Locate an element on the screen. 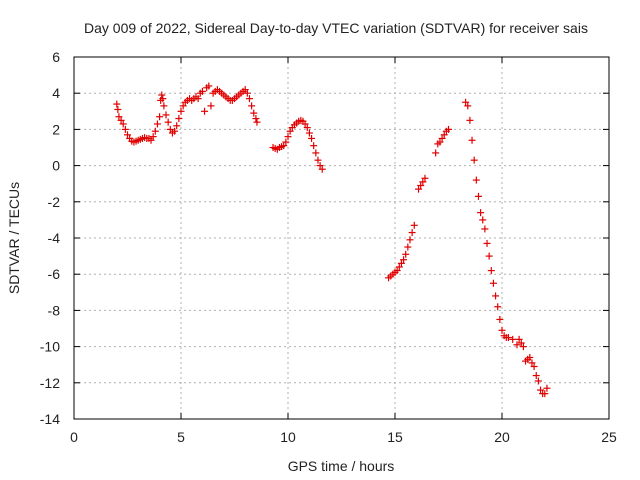  x-tick-label: 5 is located at coordinates (181, 437).